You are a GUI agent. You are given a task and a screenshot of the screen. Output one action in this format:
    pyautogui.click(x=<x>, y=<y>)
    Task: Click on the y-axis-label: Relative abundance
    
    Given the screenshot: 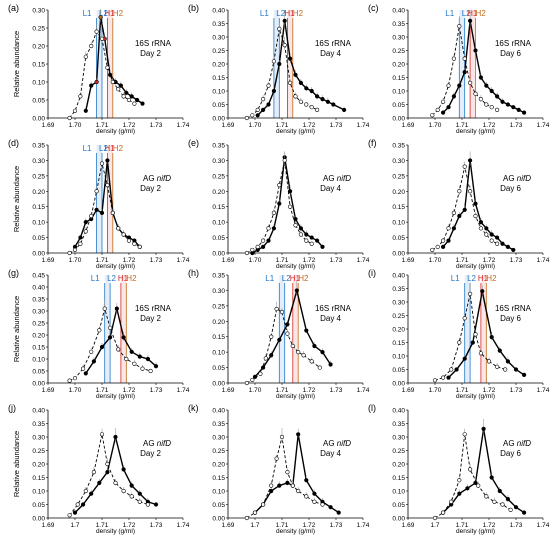 What is the action you would take?
    pyautogui.click(x=16, y=64)
    